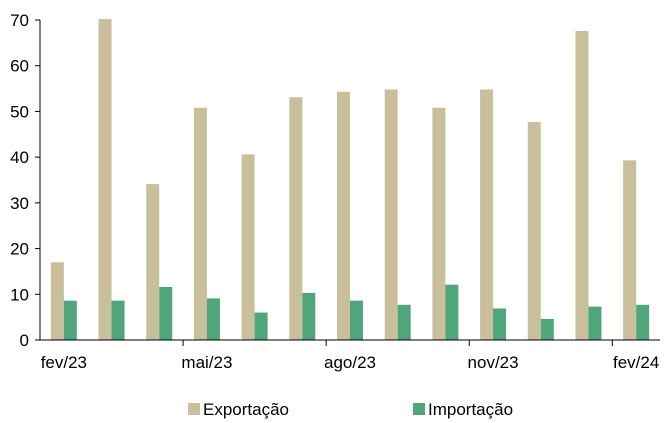 This screenshot has width=667, height=423. I want to click on bar-exportacao-jun/23, so click(248, 247).